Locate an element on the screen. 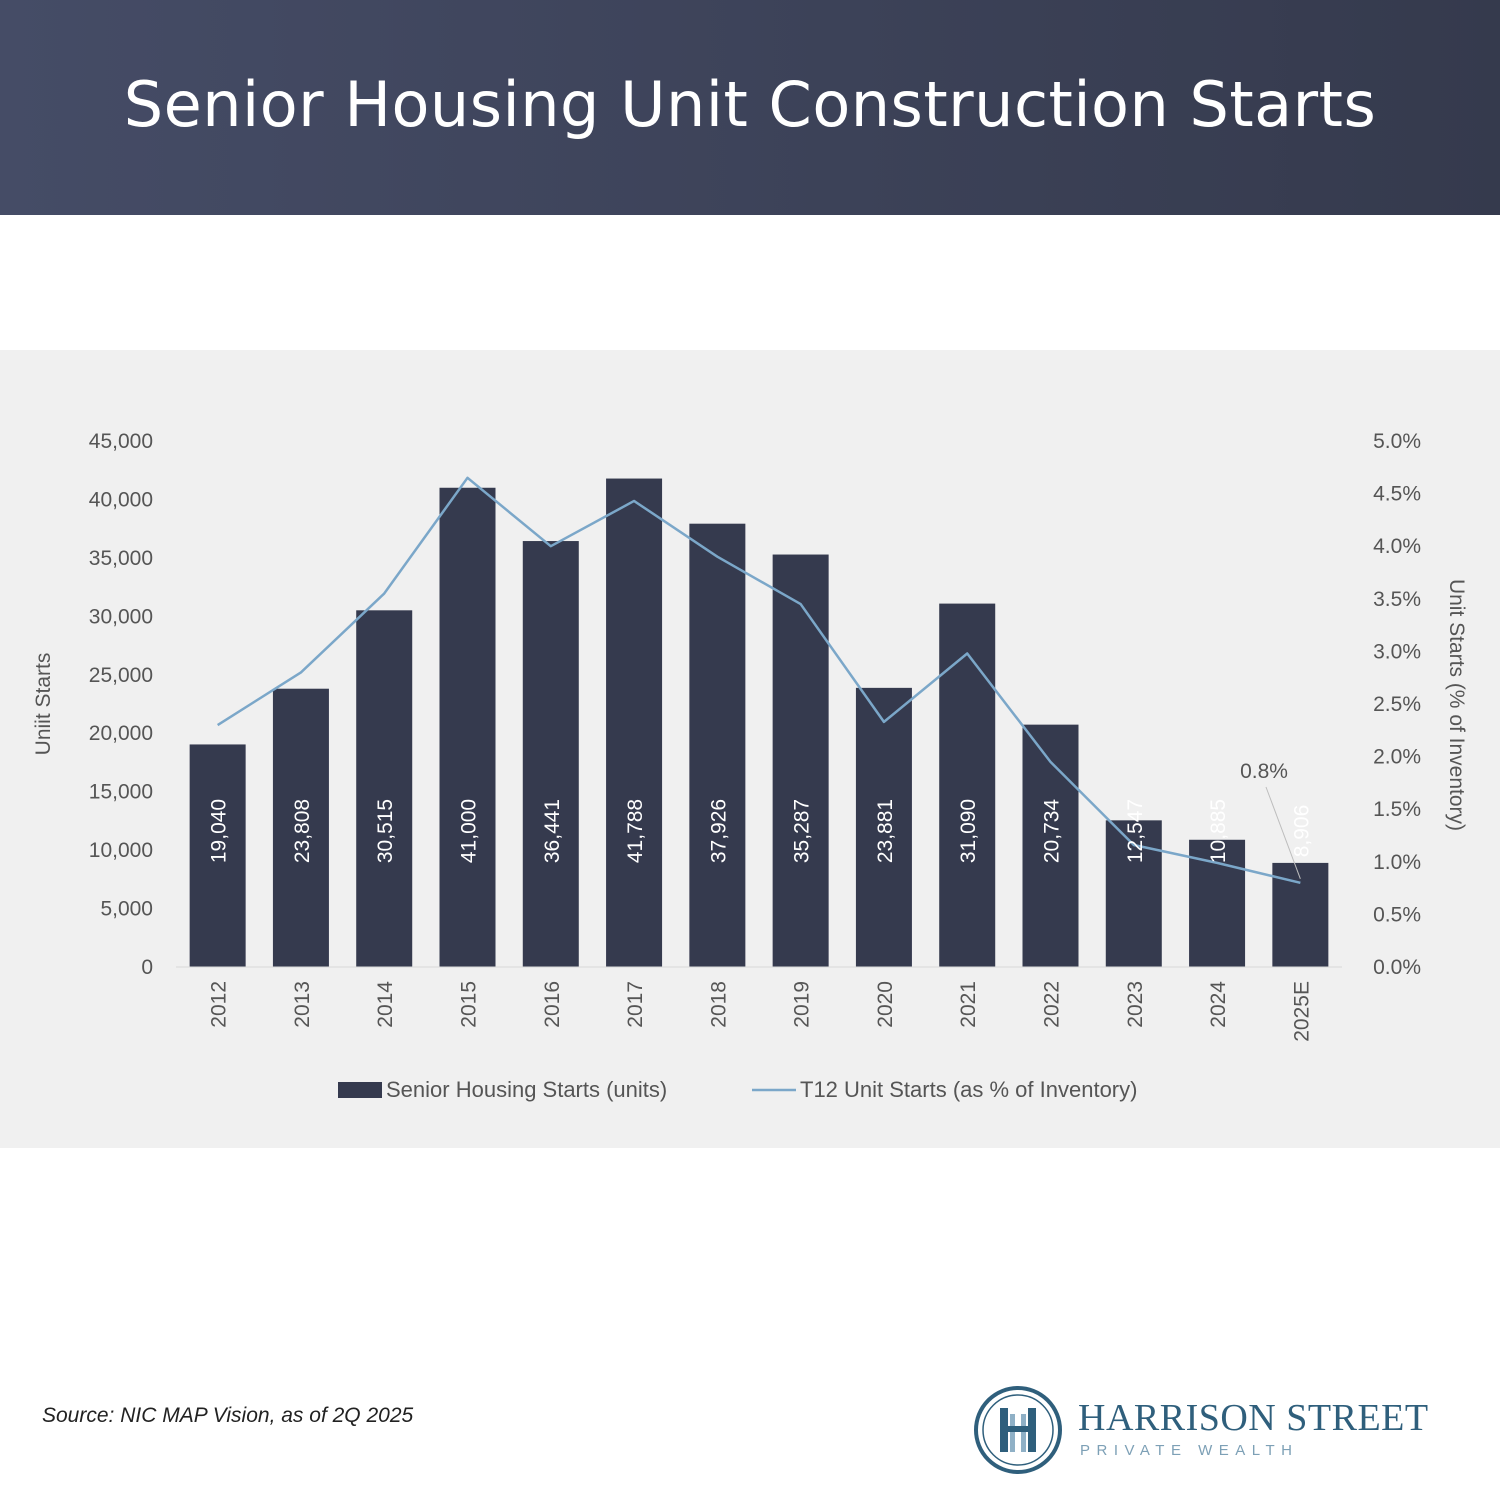 This screenshot has width=1500, height=1500. bar-2021 is located at coordinates (967, 785).